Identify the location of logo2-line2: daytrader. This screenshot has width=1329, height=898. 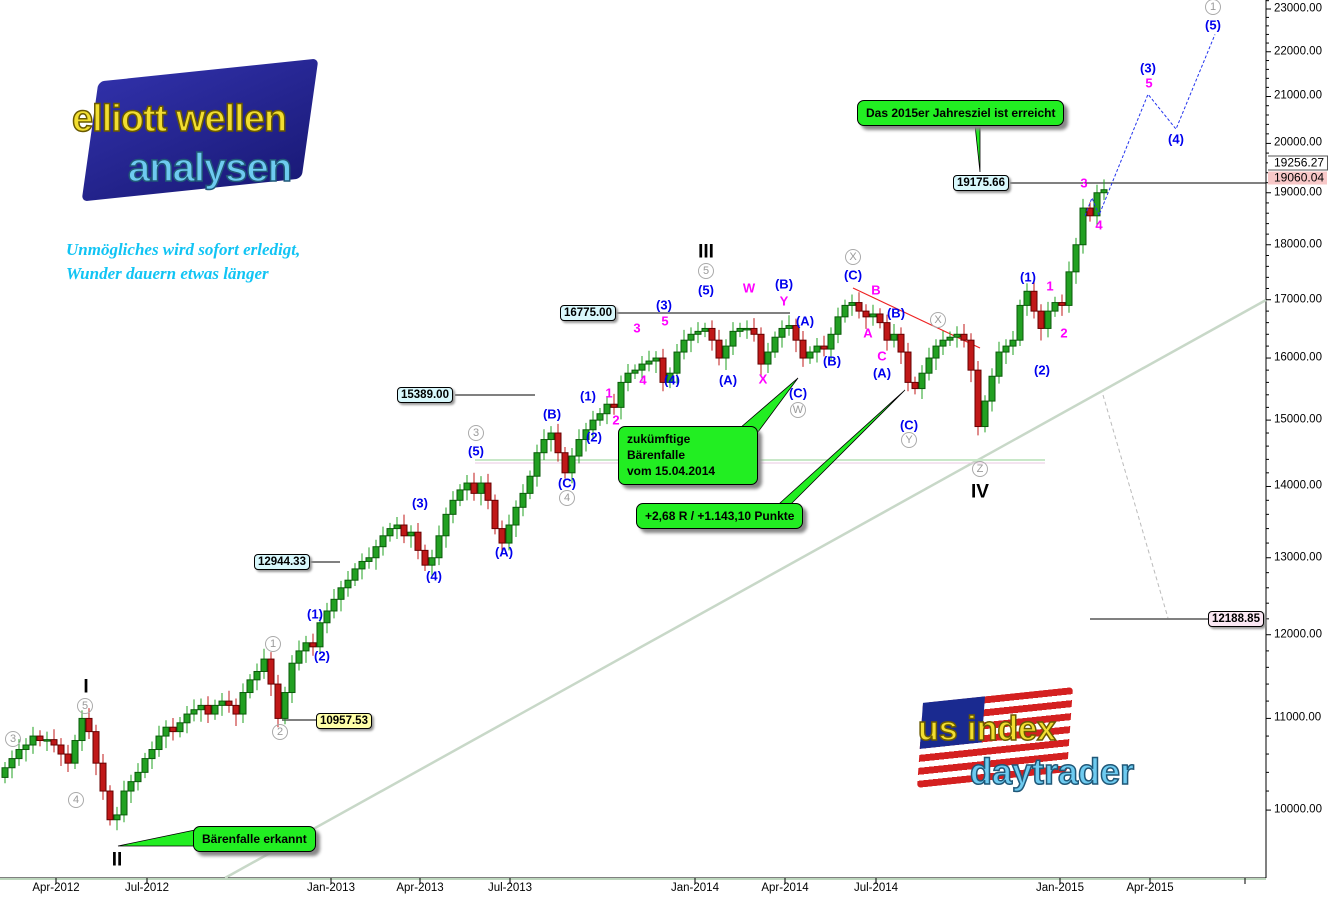
(1052, 771).